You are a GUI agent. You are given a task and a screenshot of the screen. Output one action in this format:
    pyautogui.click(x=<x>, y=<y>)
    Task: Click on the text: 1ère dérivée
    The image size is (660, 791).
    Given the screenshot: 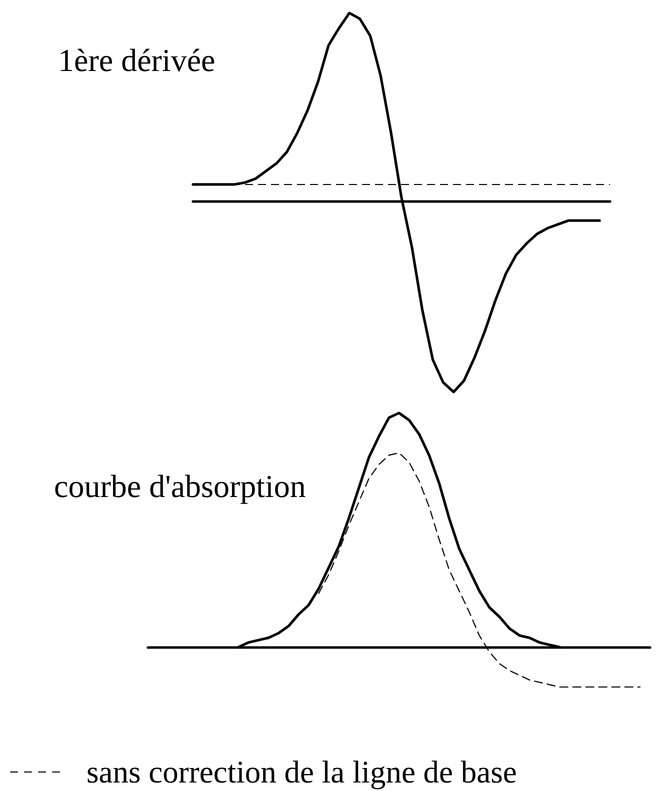 What is the action you would take?
    pyautogui.click(x=137, y=60)
    